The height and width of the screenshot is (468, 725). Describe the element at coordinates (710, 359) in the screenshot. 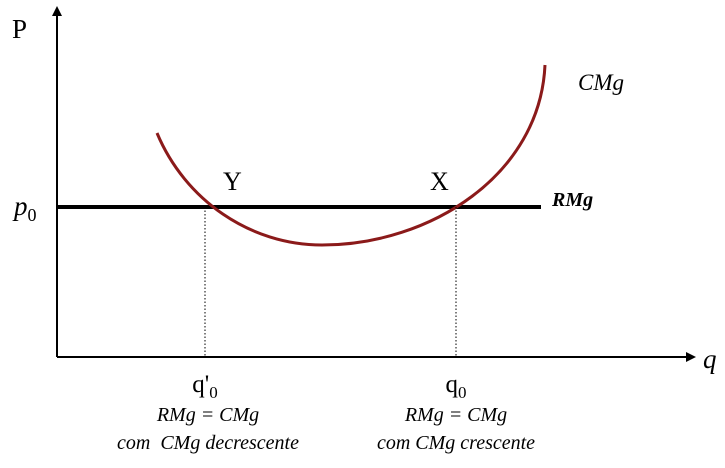

I see `x-axis-label: q` at that location.